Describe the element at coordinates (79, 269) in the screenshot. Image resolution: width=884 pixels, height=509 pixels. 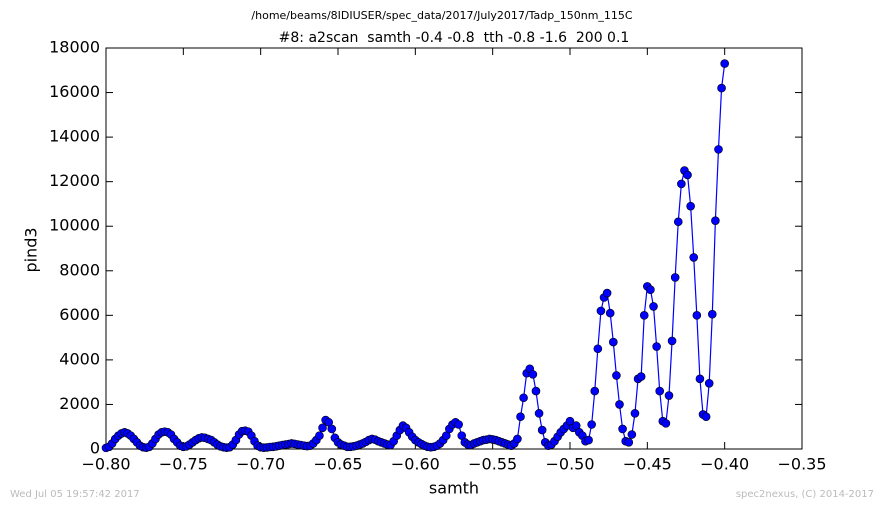
I see `y-tick-label: 8000` at that location.